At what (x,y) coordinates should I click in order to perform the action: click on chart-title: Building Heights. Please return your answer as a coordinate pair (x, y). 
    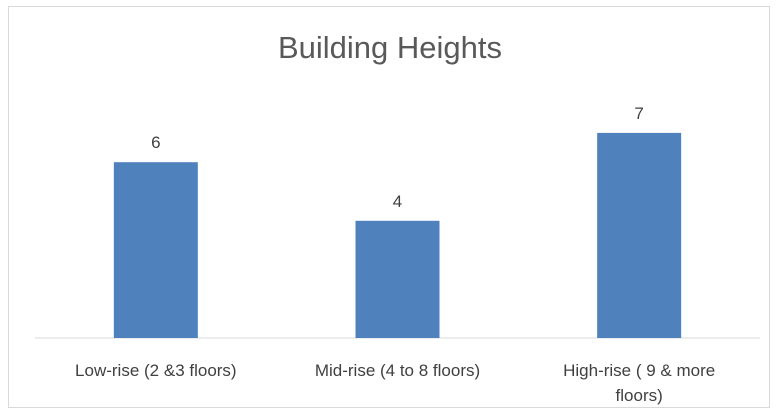
    Looking at the image, I should click on (390, 47).